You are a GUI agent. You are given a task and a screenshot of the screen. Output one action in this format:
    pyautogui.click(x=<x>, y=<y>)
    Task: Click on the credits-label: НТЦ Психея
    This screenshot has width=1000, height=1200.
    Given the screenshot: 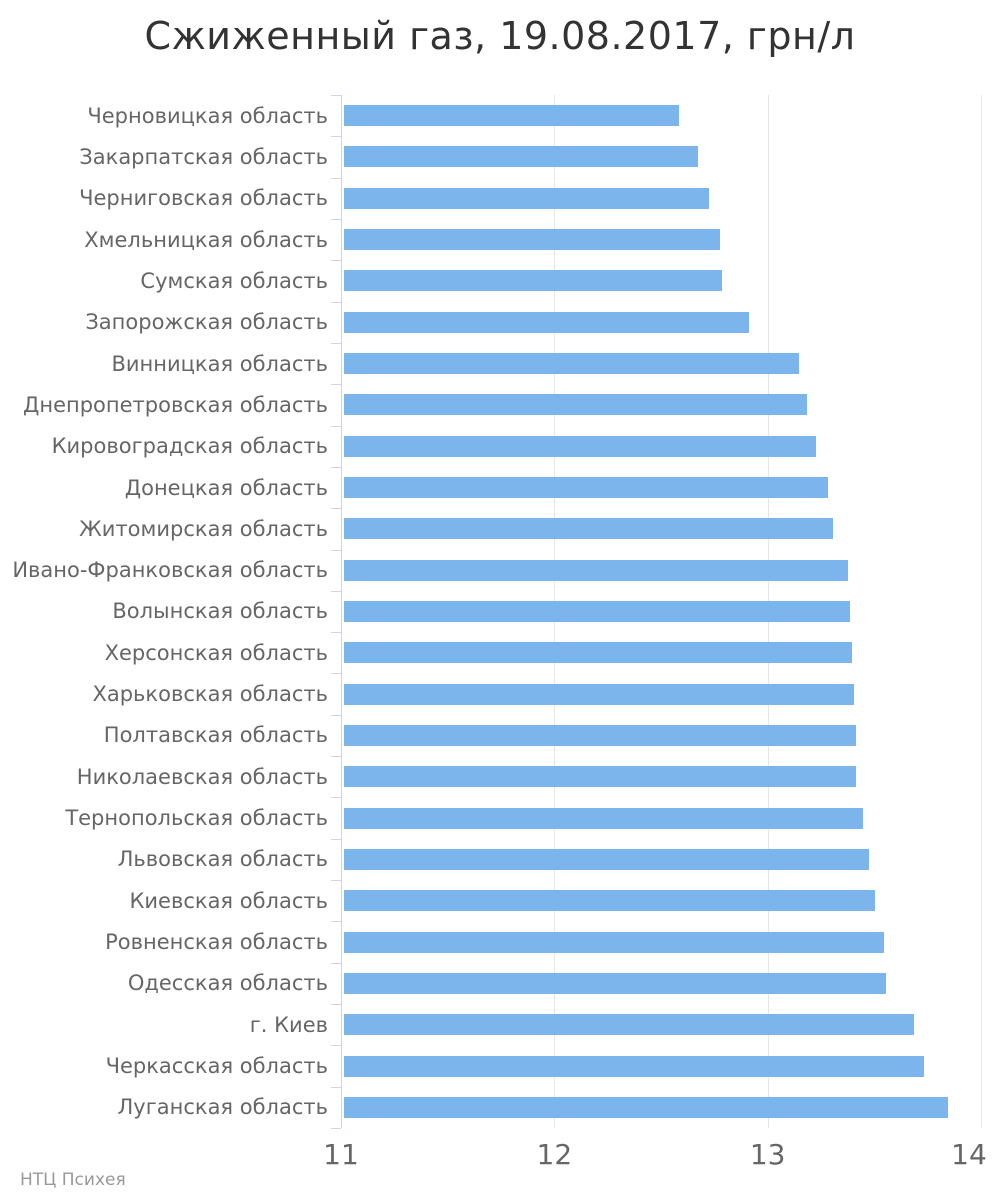 What is the action you would take?
    pyautogui.click(x=73, y=1180)
    